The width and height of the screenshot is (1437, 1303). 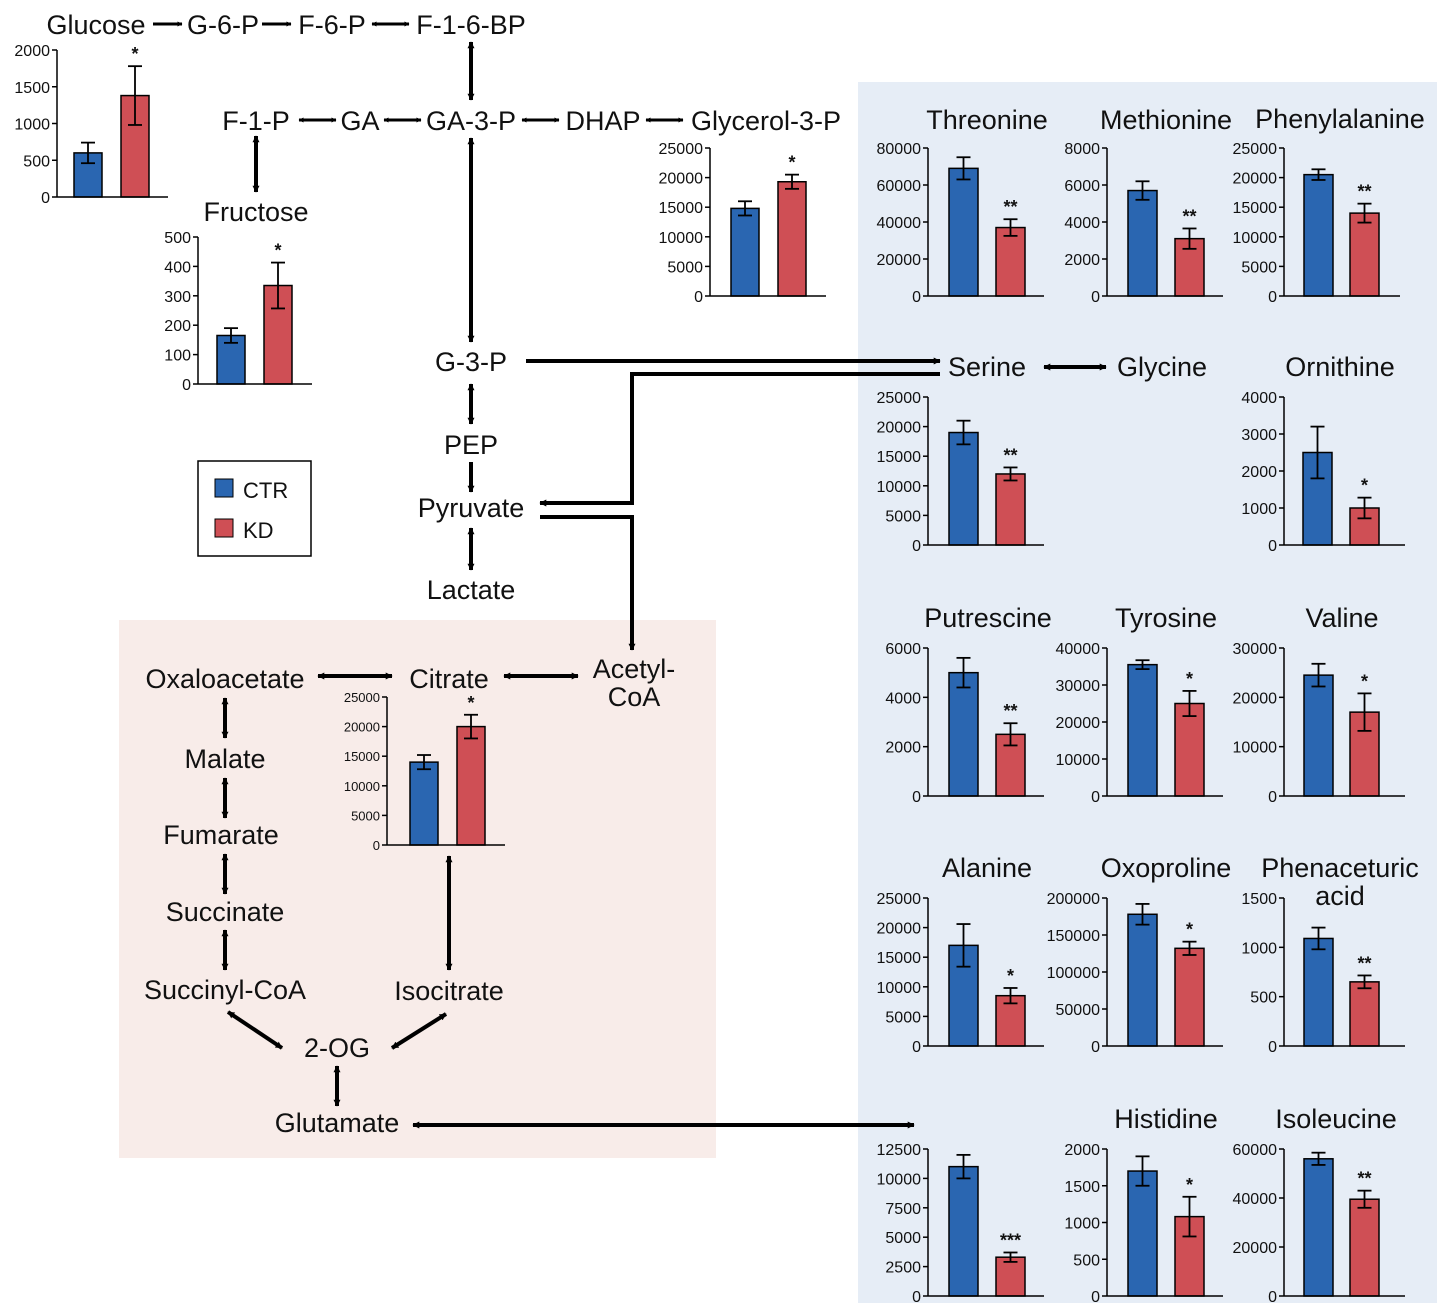 I want to click on node-g6p: G-6-P, so click(x=223, y=25).